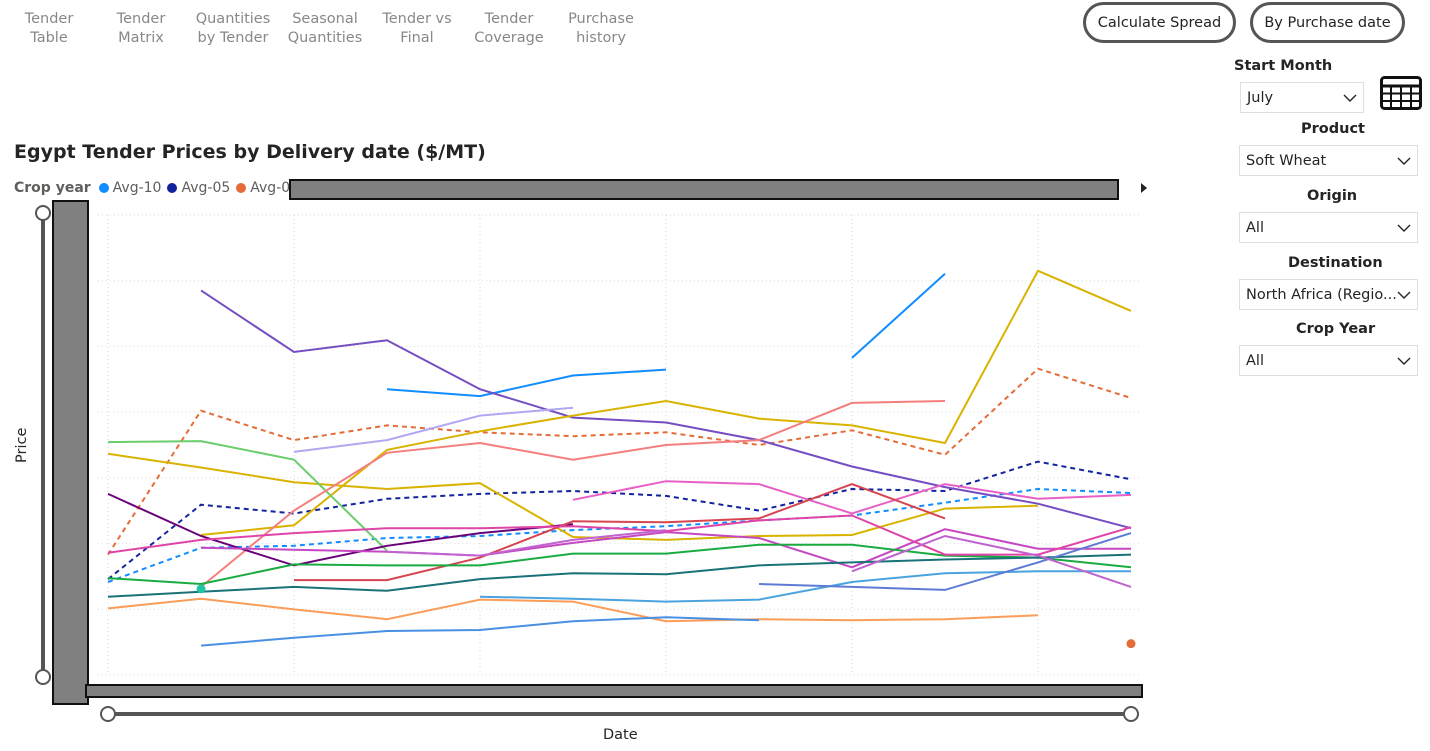 This screenshot has width=1430, height=751. I want to click on start-month-value: July, so click(1260, 97).